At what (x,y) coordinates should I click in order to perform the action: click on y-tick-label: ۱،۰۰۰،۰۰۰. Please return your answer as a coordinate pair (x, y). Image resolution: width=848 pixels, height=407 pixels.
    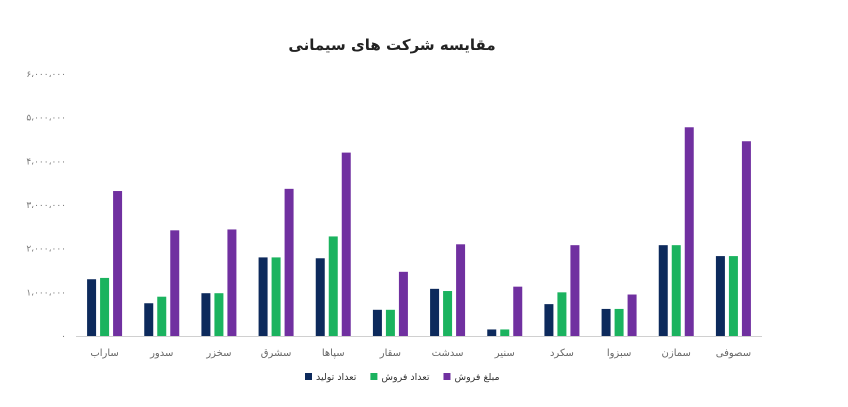
    Looking at the image, I should click on (46, 293).